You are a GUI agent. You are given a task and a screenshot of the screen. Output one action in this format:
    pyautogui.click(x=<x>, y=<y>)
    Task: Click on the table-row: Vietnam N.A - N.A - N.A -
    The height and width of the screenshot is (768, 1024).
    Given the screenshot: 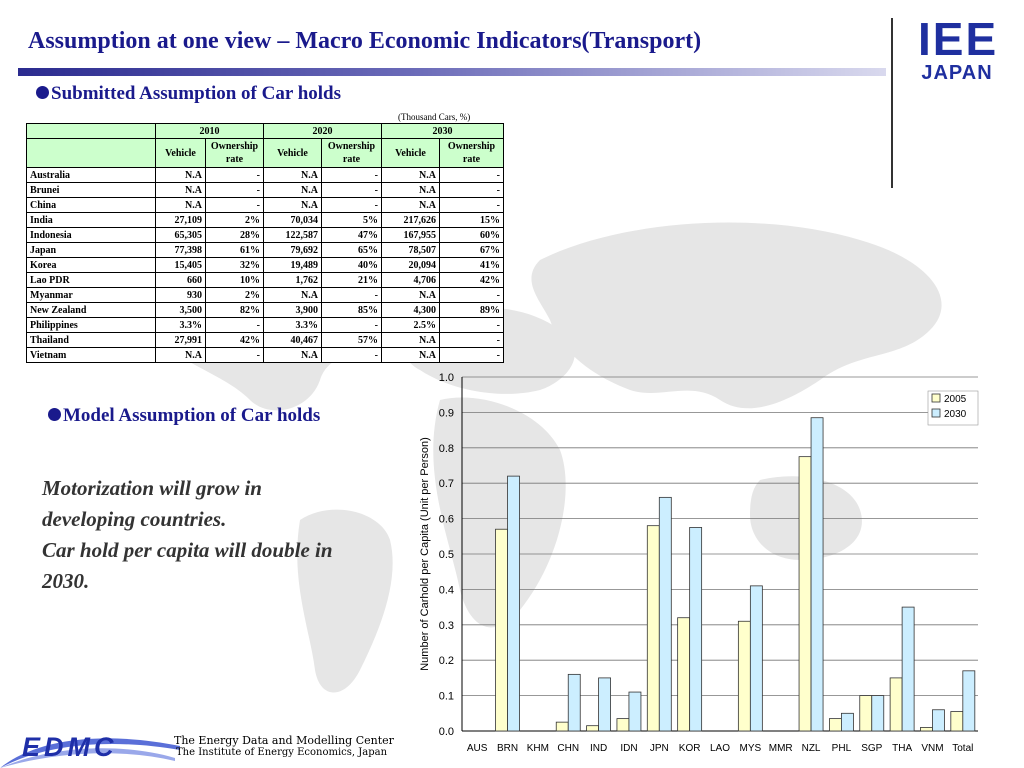 What is the action you would take?
    pyautogui.click(x=265, y=355)
    